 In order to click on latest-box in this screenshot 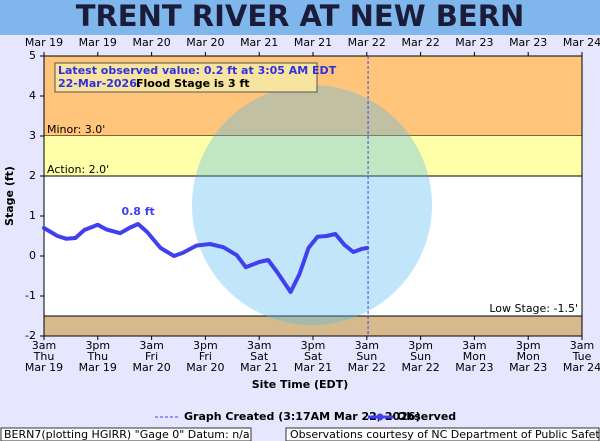, I will do `click(186, 77)`.